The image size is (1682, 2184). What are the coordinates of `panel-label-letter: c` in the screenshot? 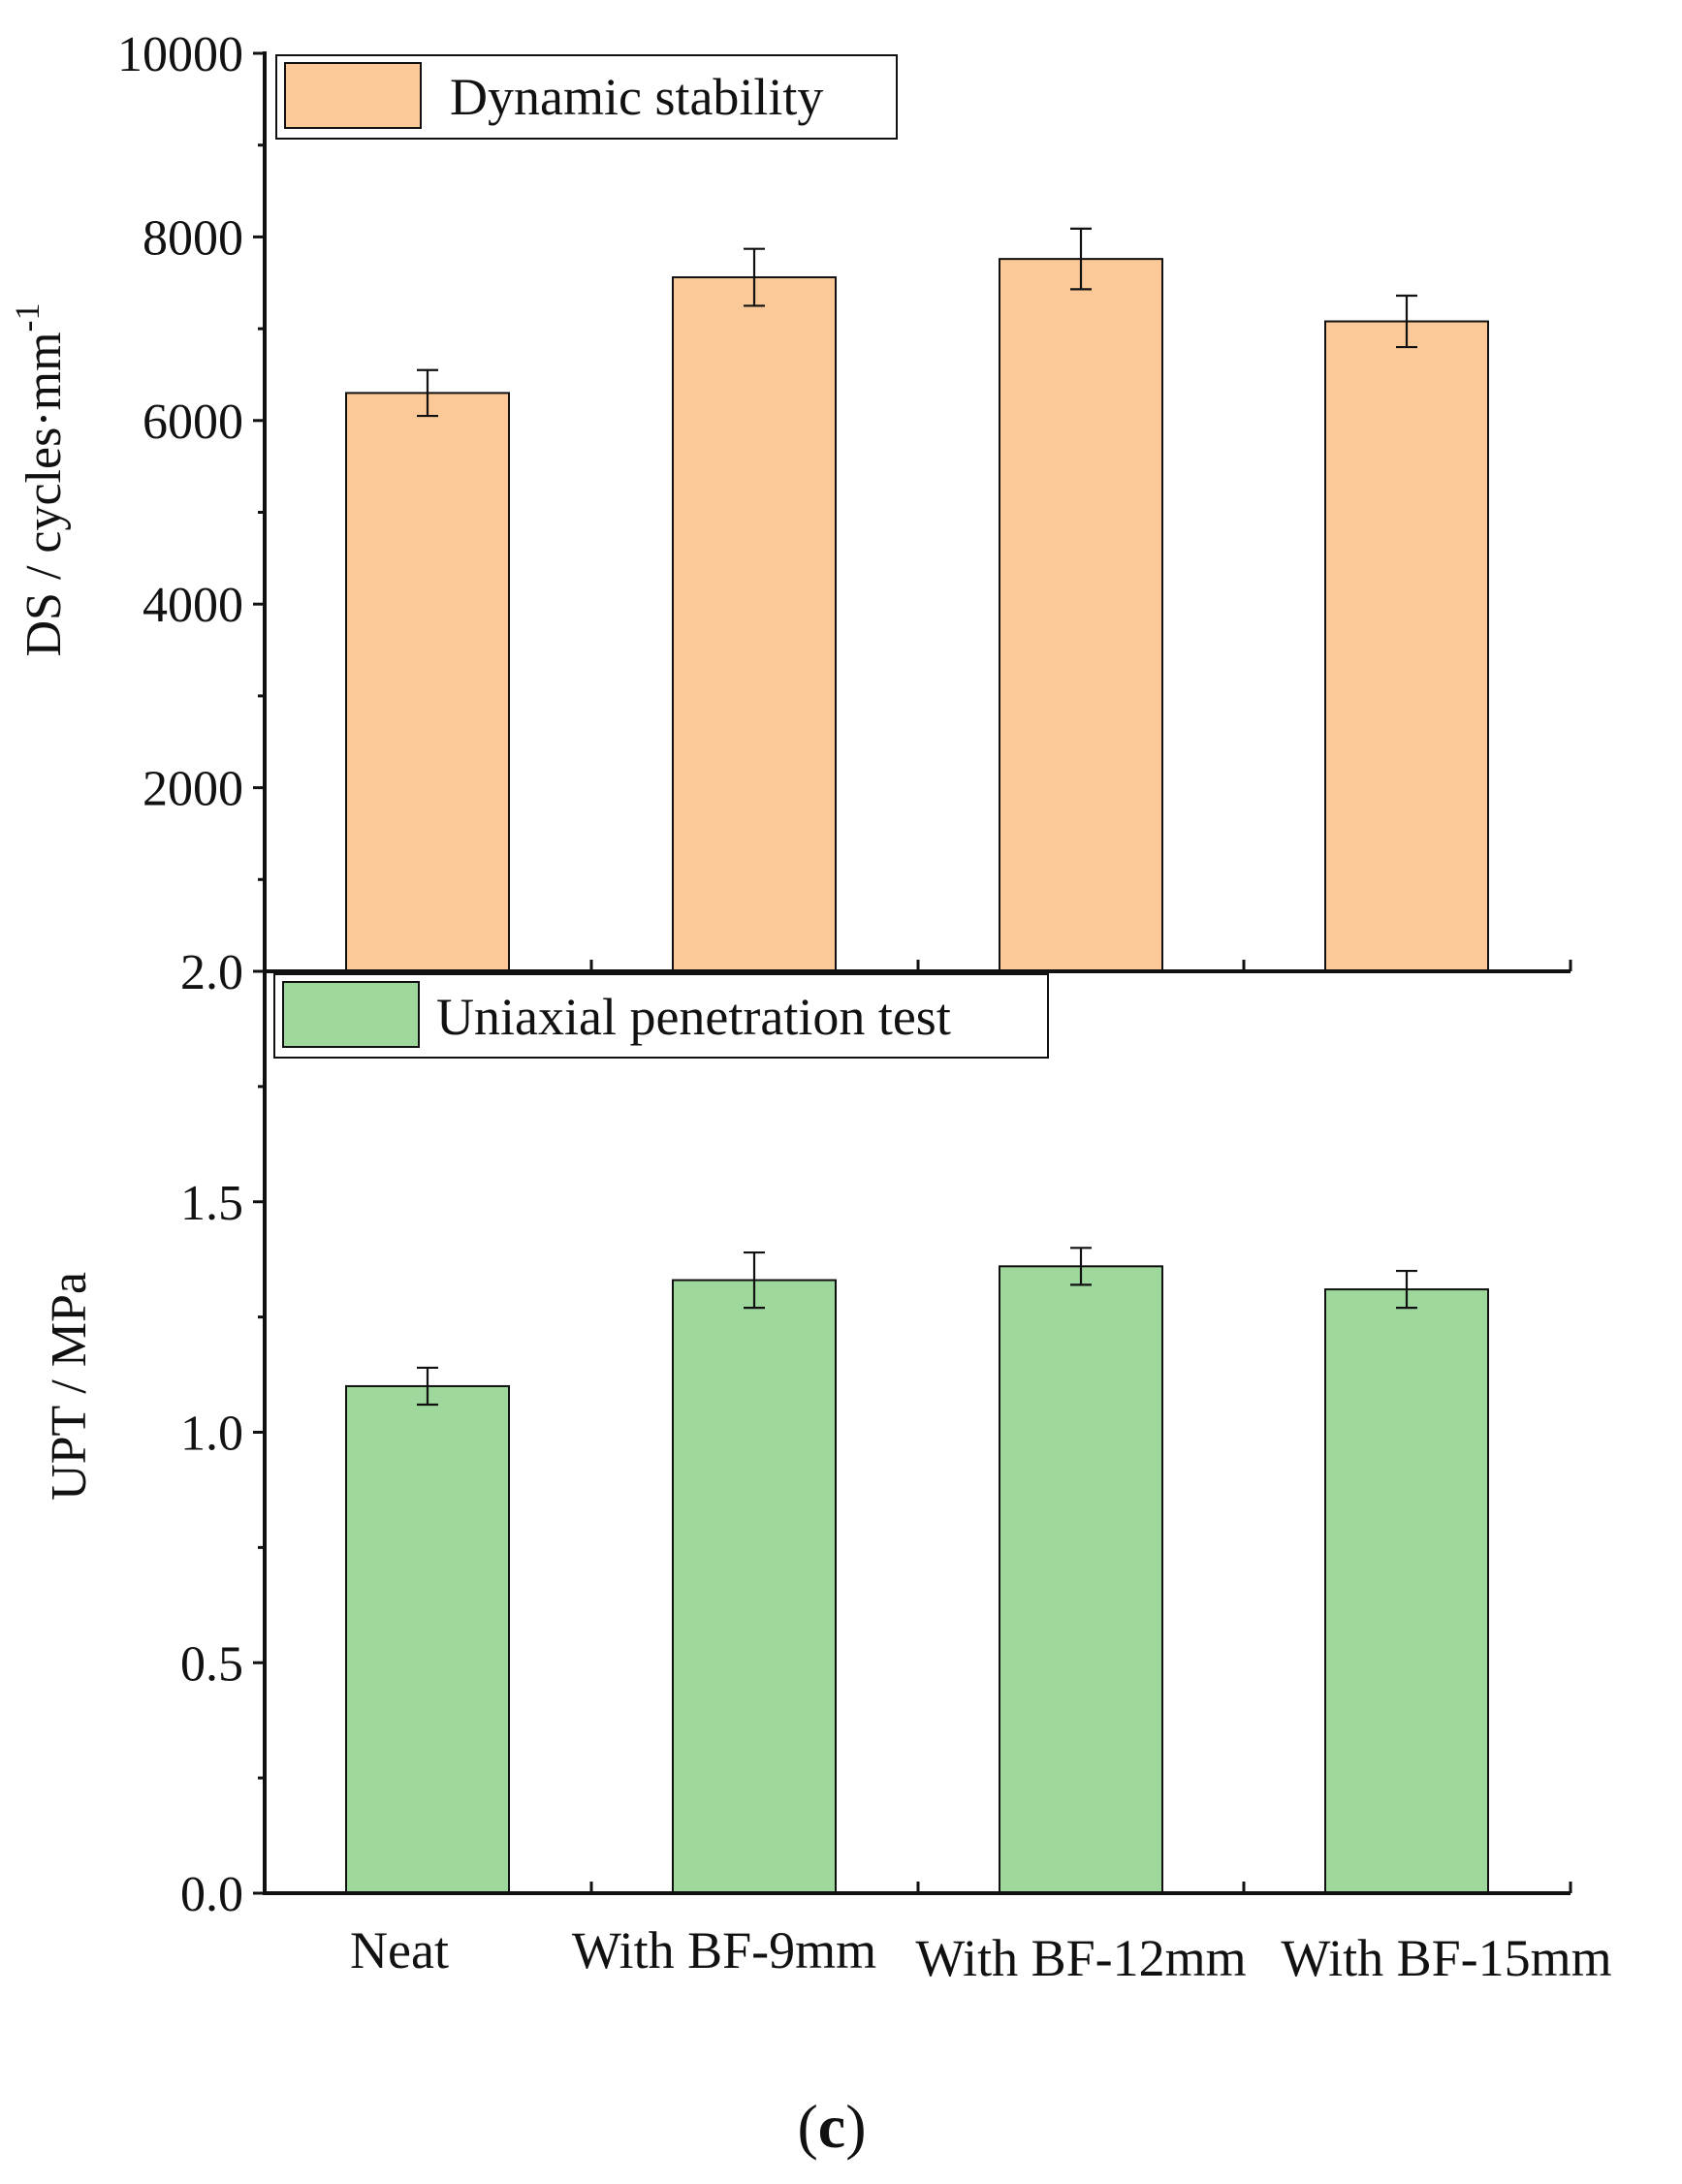 It's located at (831, 2126).